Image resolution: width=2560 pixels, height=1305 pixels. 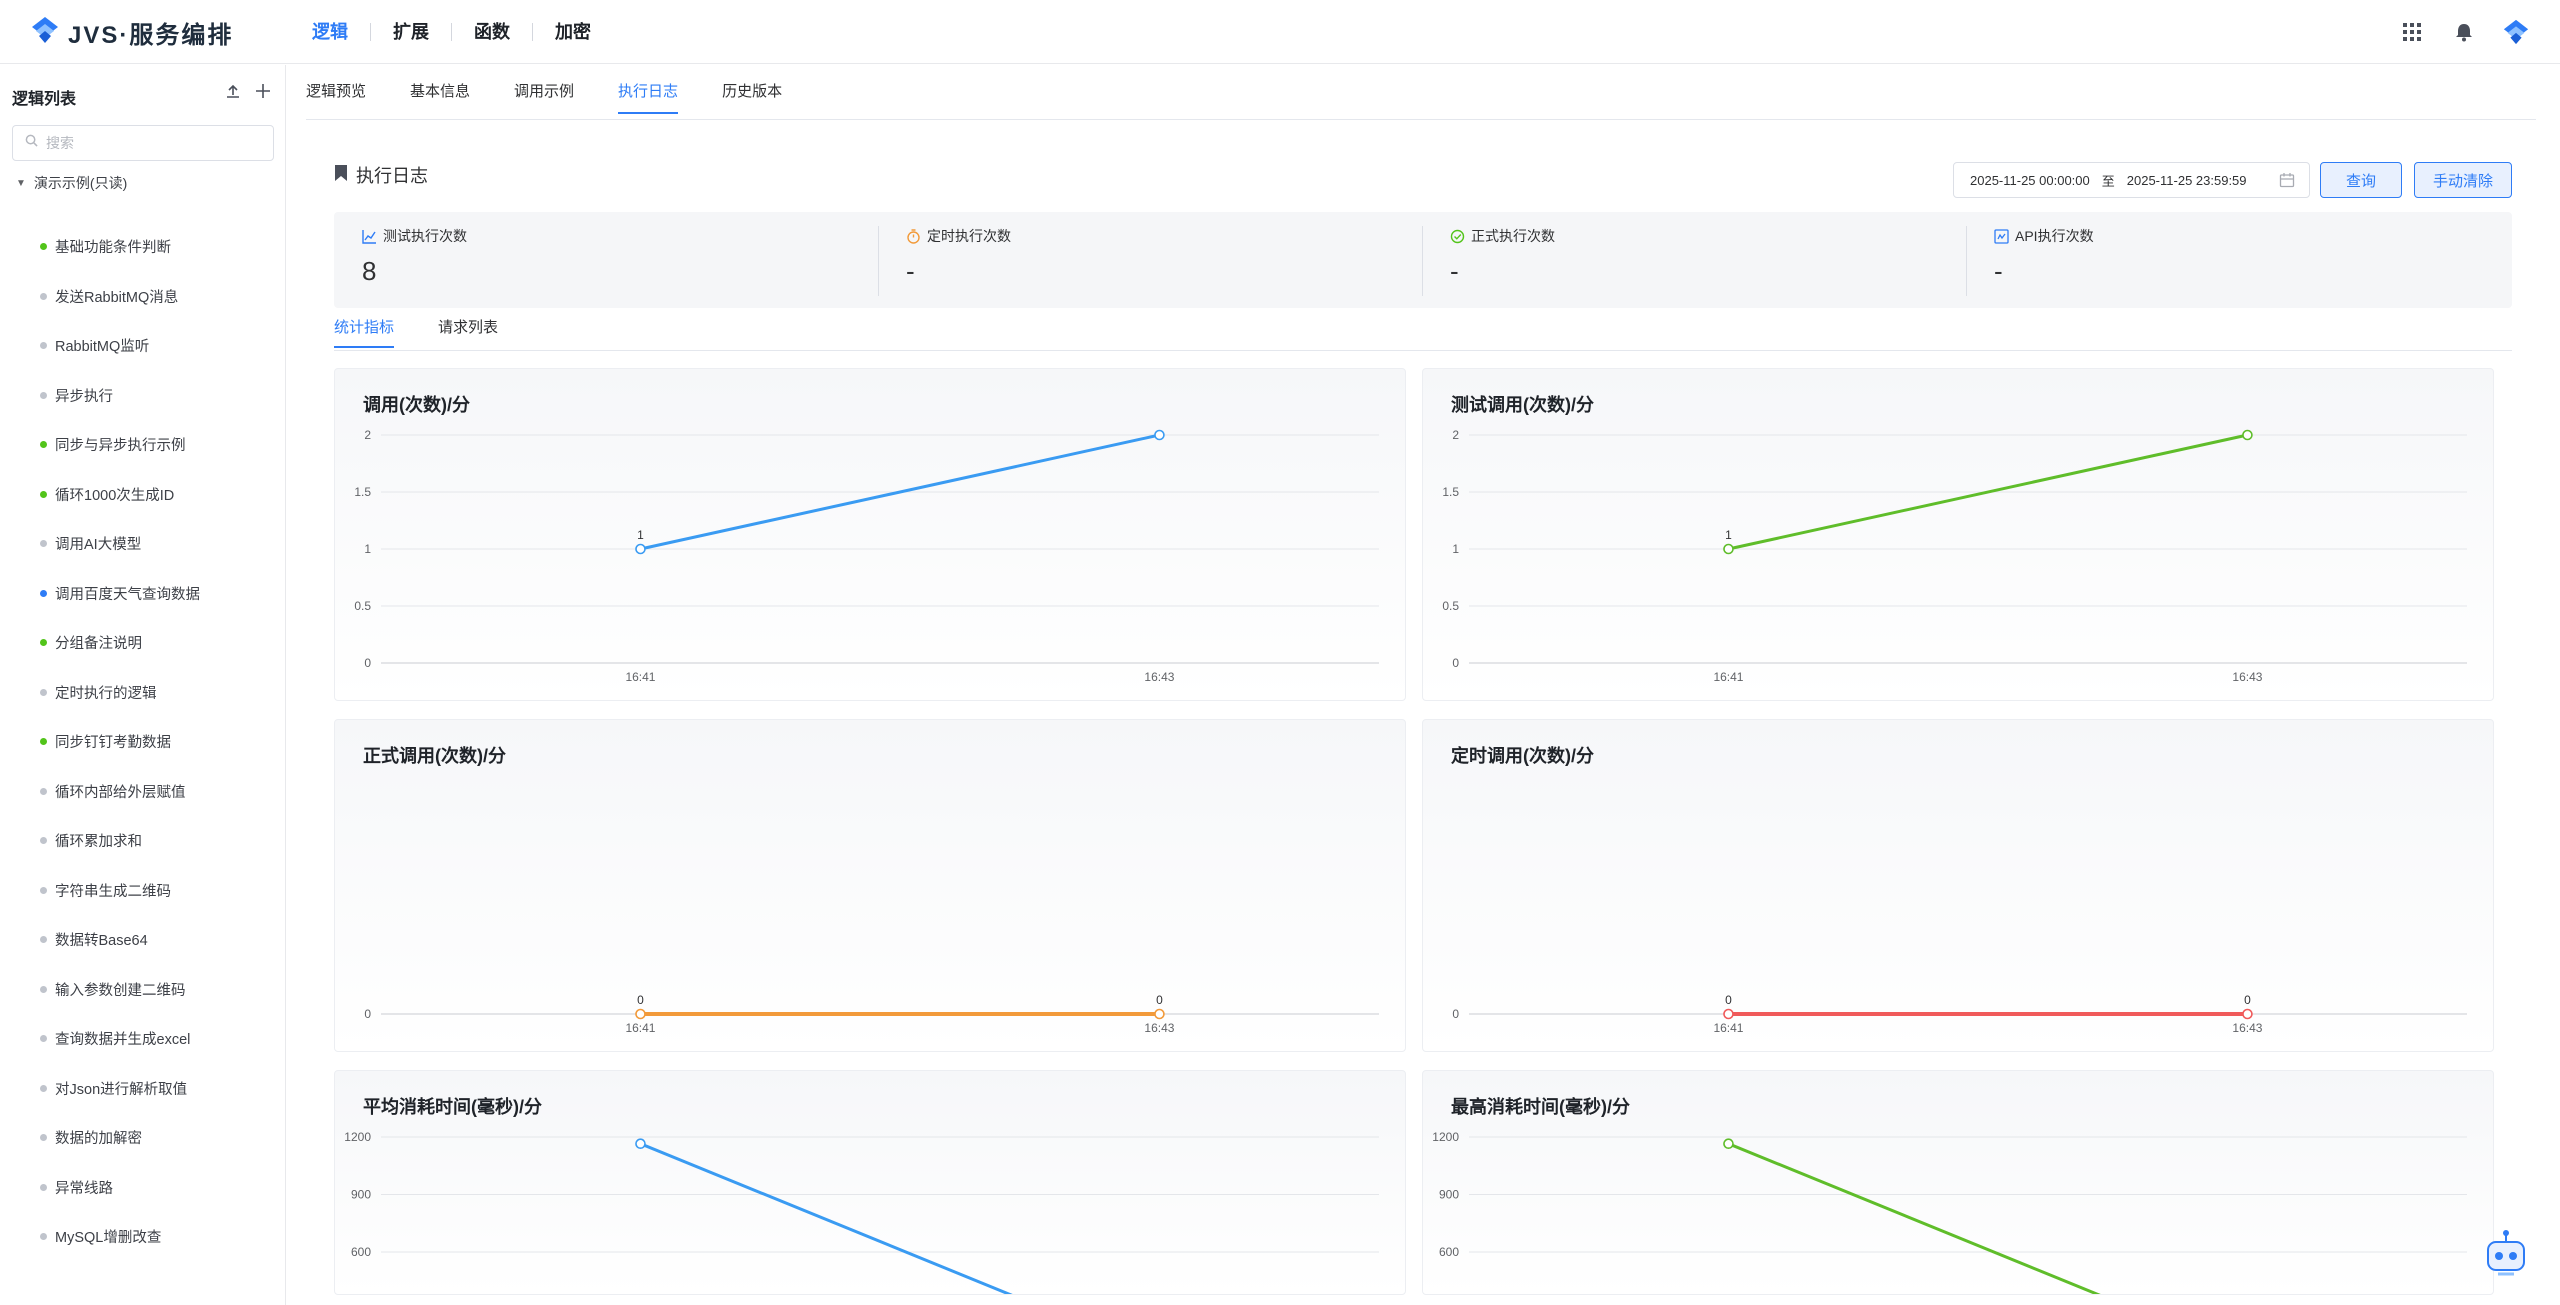 I want to click on caret-down-icon: ▼, so click(x=21, y=183).